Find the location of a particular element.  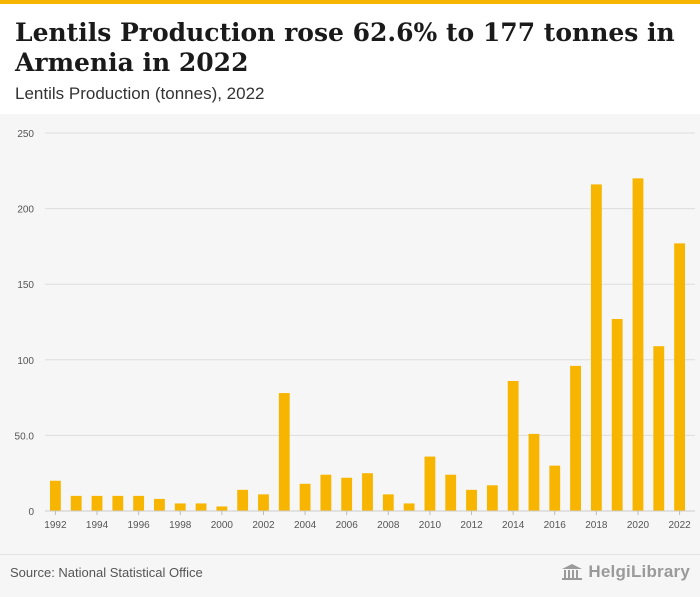

x-tick-label: 1994 is located at coordinates (97, 525).